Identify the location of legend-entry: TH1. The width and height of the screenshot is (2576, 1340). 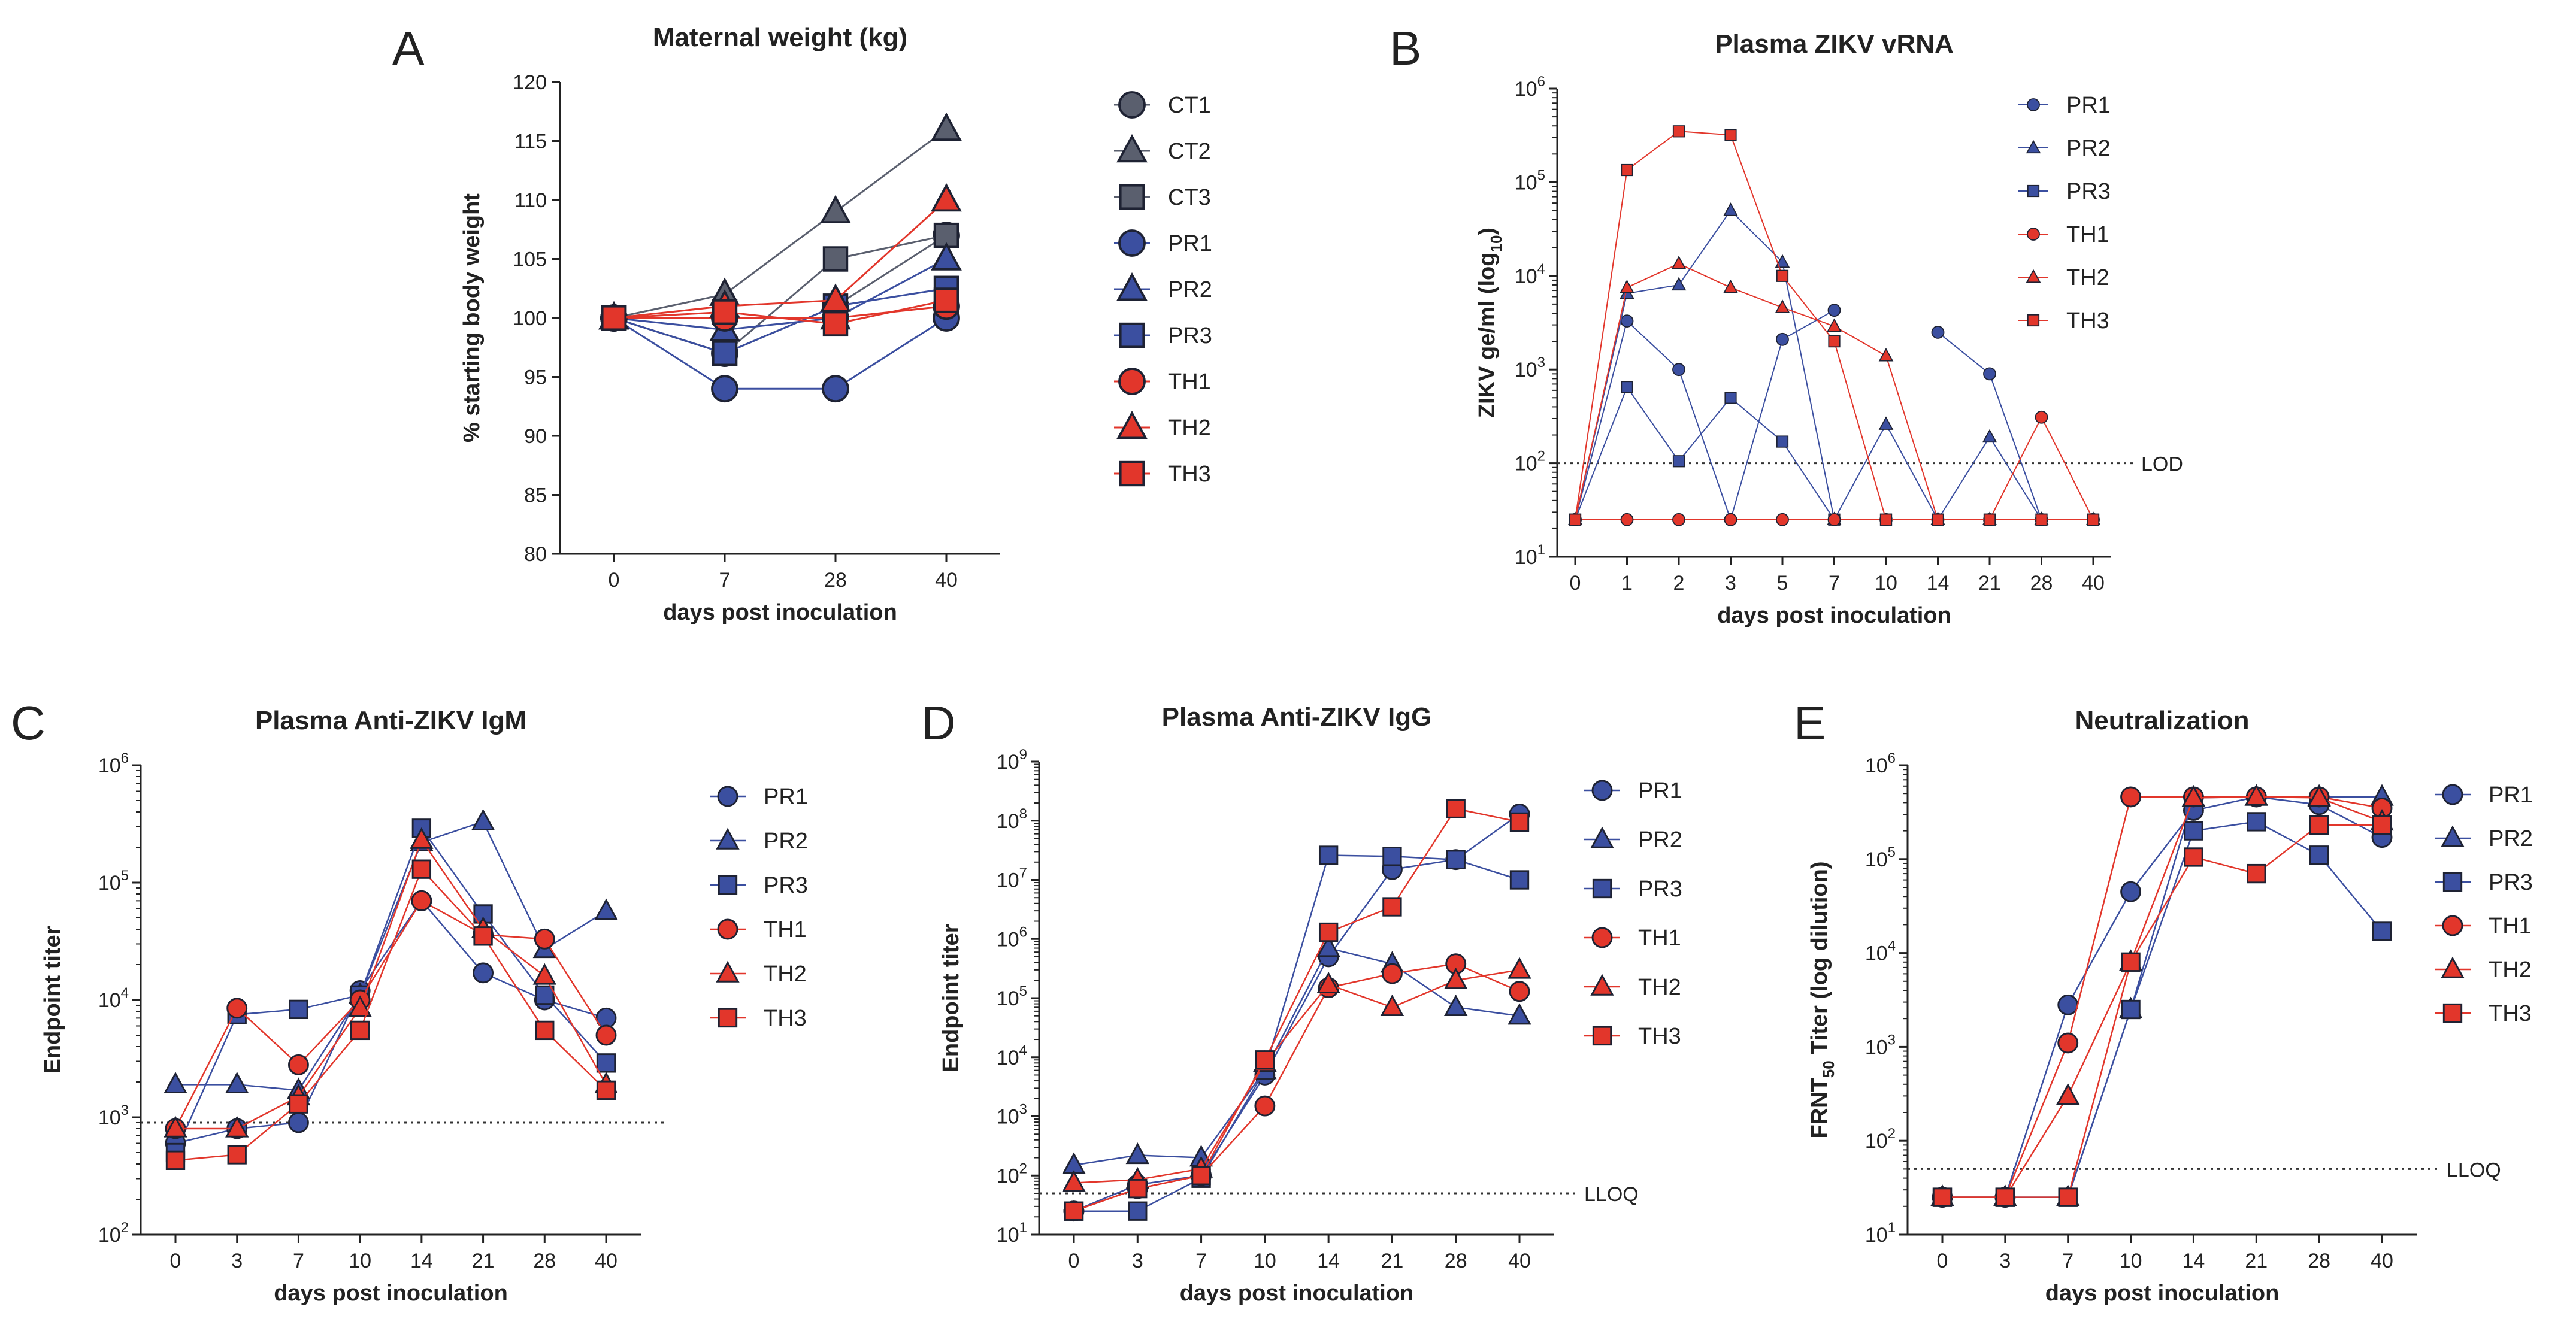
(2483, 927).